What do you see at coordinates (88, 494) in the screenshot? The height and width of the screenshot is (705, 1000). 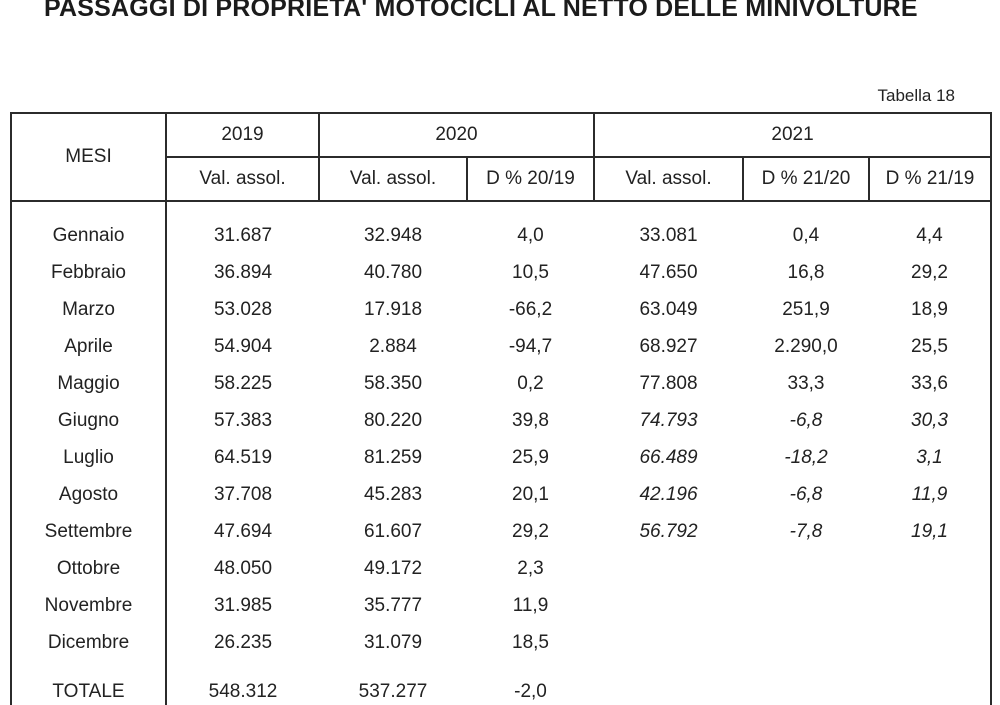 I see `cell-month: Agosto` at bounding box center [88, 494].